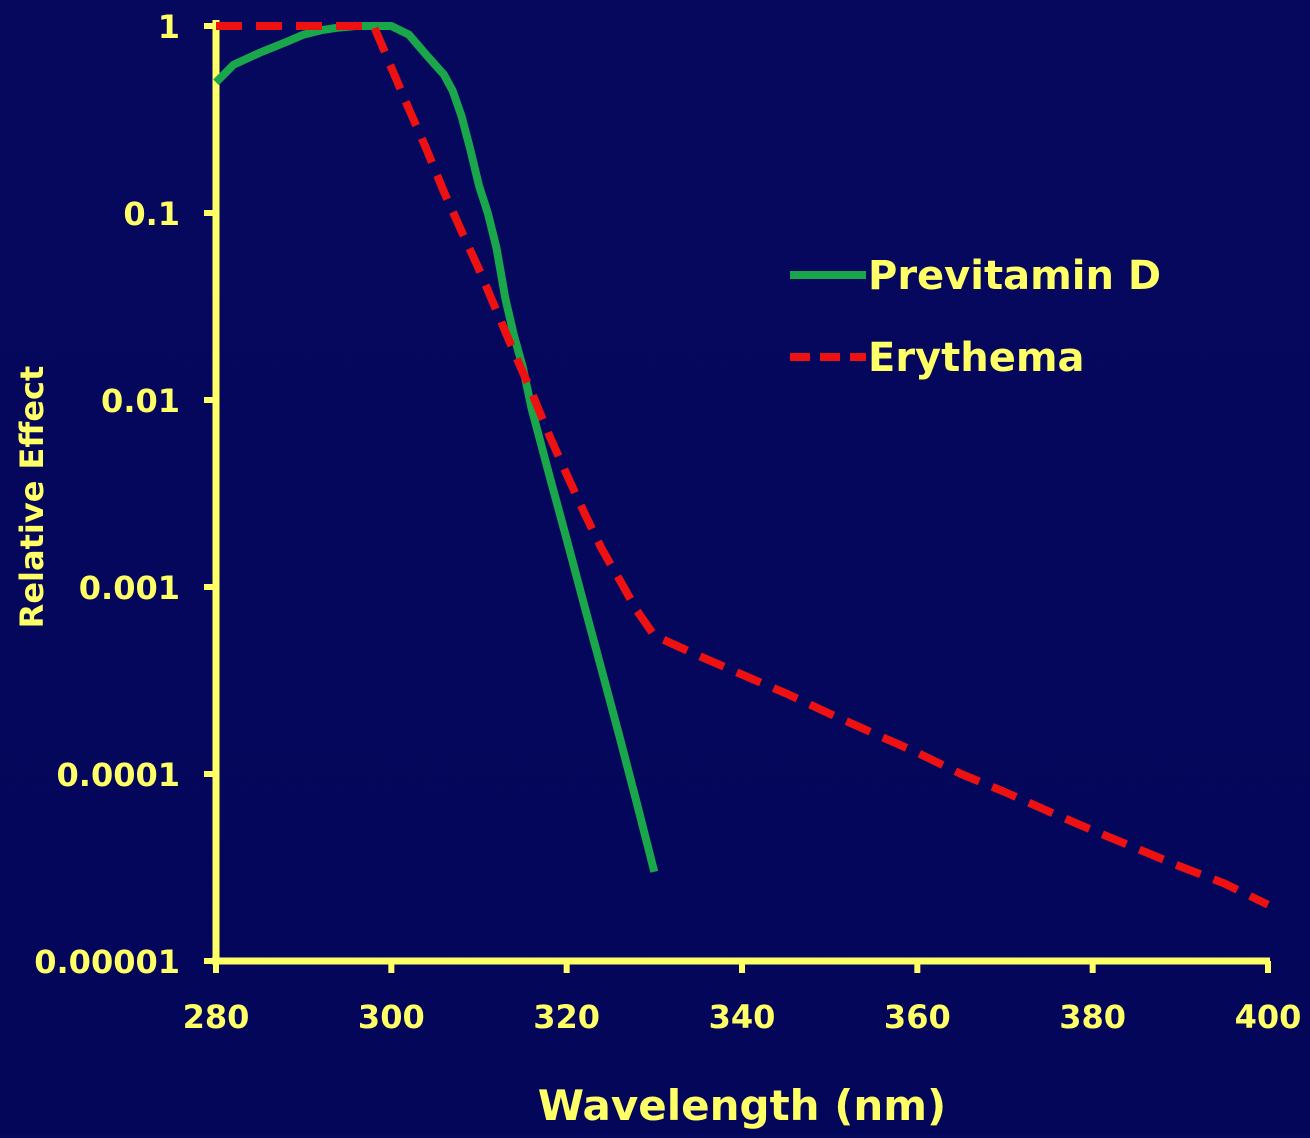 The image size is (1310, 1138). What do you see at coordinates (917, 1017) in the screenshot?
I see `x-tick-label: 360` at bounding box center [917, 1017].